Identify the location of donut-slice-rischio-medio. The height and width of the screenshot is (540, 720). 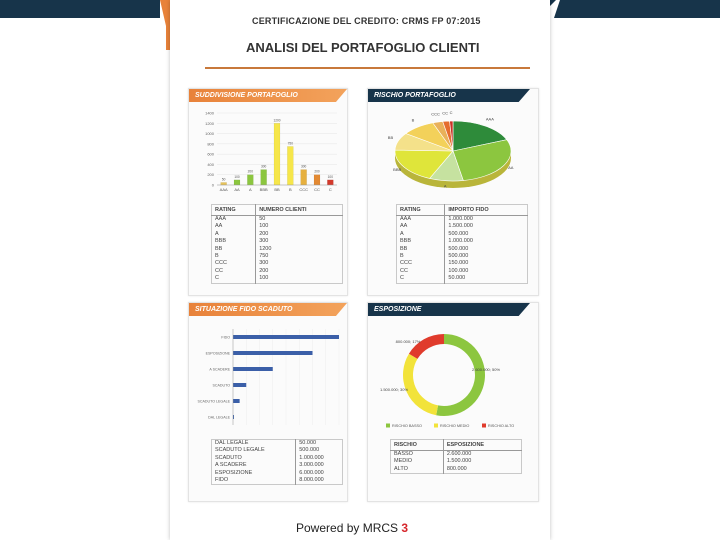
(421, 384).